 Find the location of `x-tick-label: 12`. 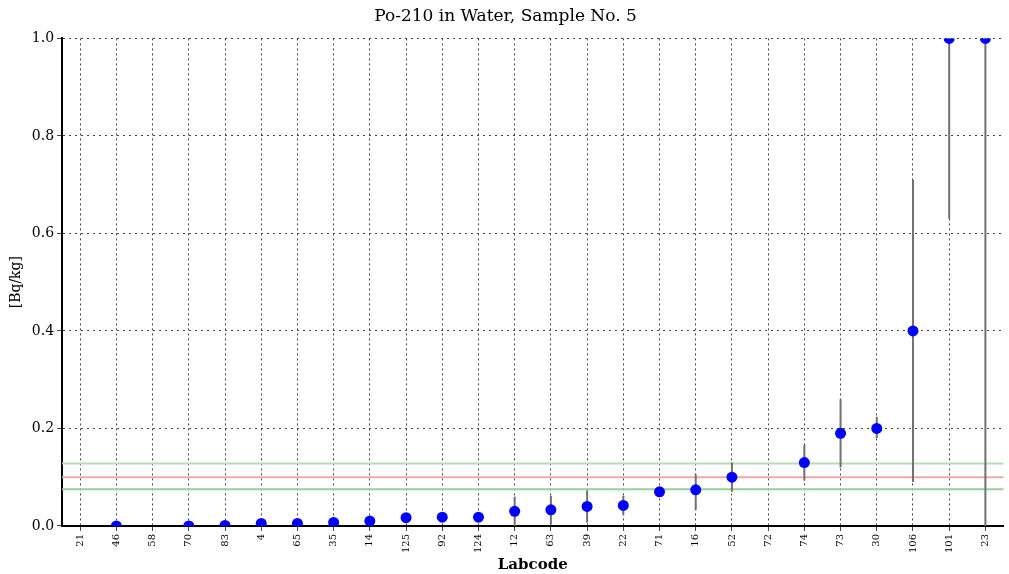

x-tick-label: 12 is located at coordinates (514, 540).